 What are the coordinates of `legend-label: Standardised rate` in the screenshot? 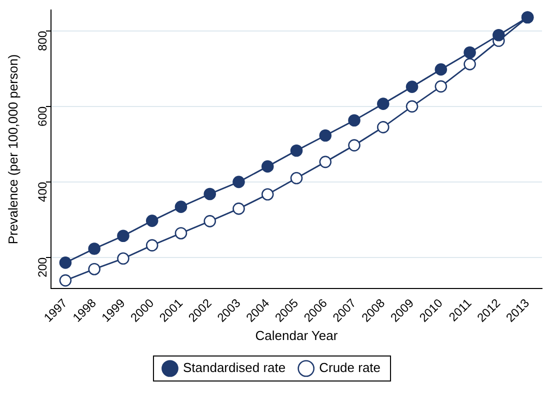 It's located at (234, 368).